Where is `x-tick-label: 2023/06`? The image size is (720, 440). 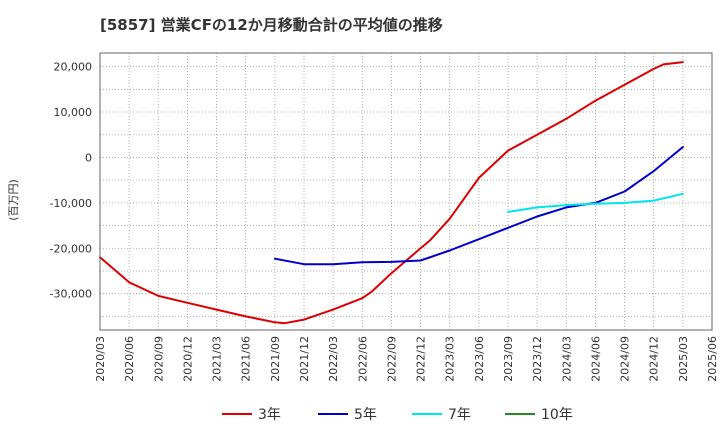
x-tick-label: 2023/06 is located at coordinates (479, 359).